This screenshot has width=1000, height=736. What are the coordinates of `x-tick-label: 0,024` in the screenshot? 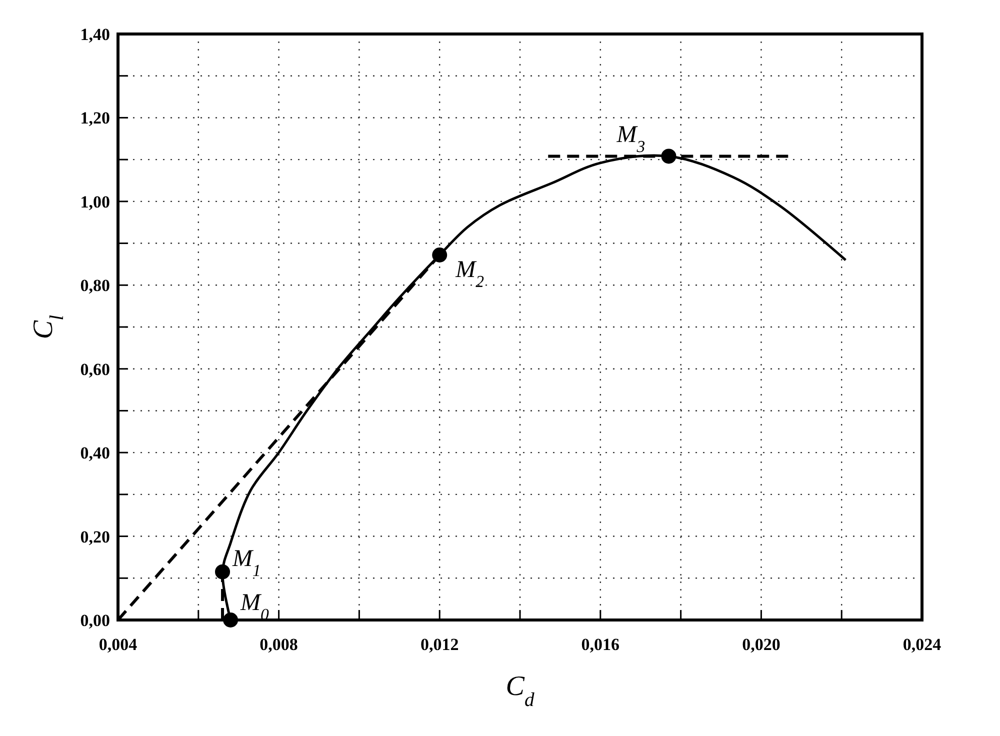 It's located at (922, 644).